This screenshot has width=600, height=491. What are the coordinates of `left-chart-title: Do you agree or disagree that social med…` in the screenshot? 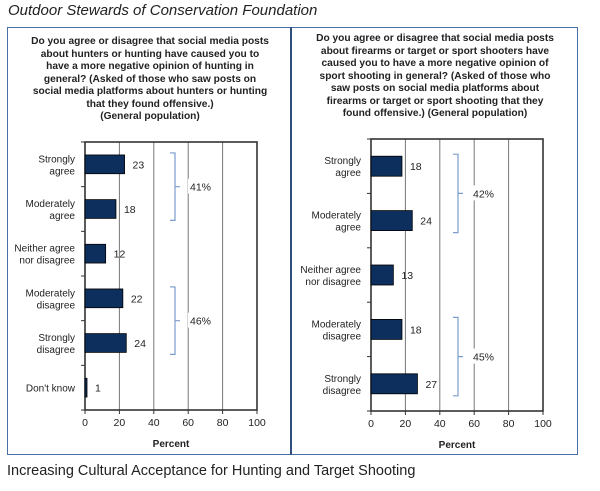 It's located at (150, 80).